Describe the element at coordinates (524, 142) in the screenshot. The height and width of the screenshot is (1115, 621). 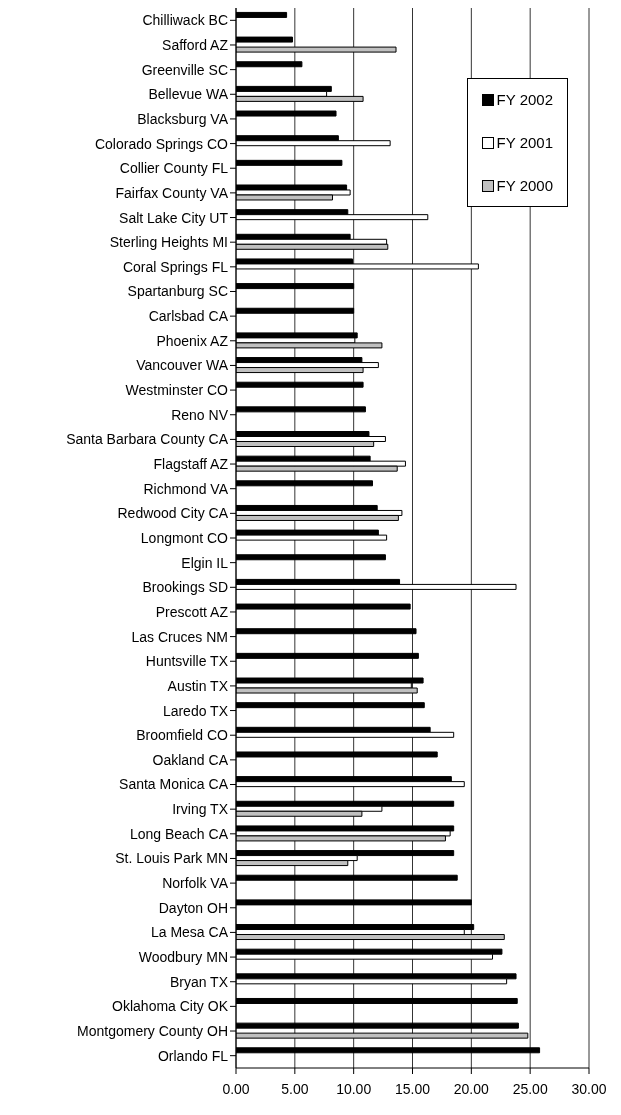
I see `legend-label: FY 2001` at that location.